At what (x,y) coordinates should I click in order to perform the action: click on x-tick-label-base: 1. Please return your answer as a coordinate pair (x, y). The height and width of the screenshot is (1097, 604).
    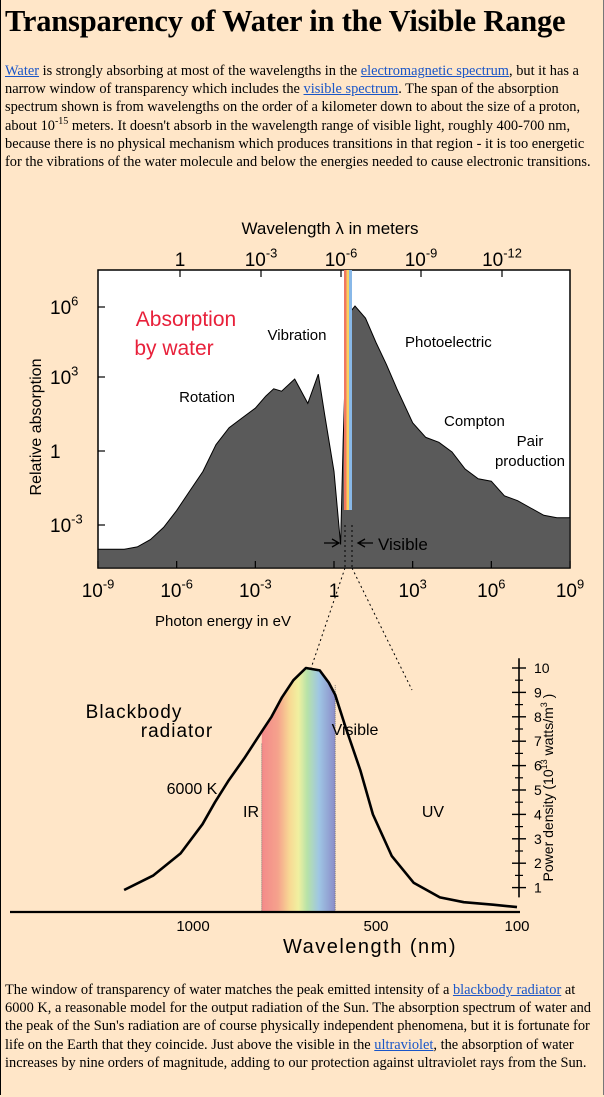
    Looking at the image, I should click on (334, 591).